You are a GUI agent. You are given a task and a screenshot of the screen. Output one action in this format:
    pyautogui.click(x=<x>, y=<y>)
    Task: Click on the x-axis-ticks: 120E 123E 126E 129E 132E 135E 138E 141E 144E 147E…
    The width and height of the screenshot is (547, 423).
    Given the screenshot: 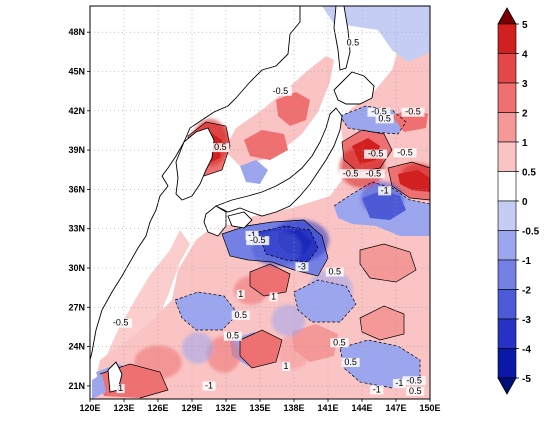 What is the action you would take?
    pyautogui.click(x=260, y=406)
    